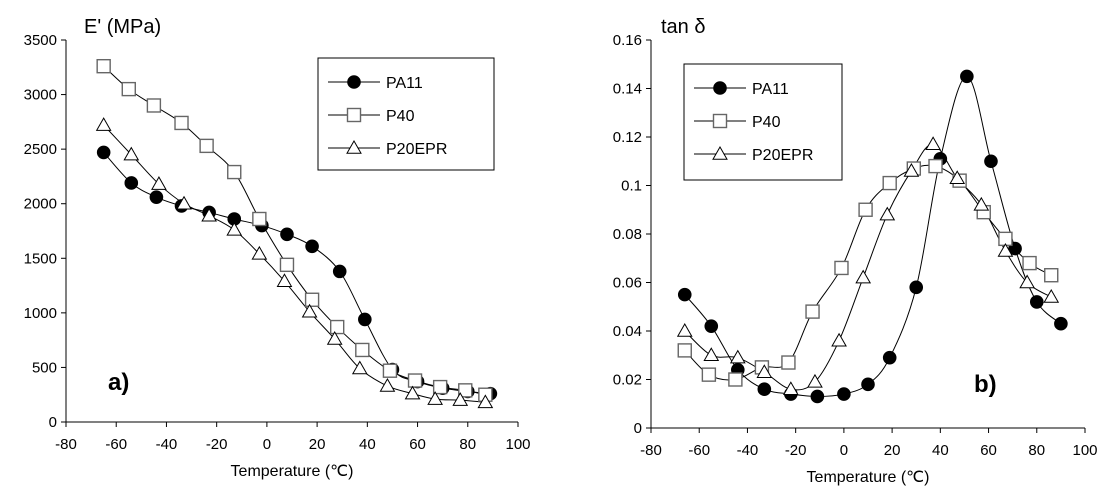 The image size is (1106, 502). Describe the element at coordinates (404, 83) in the screenshot. I see `legend-label: PA11` at that location.